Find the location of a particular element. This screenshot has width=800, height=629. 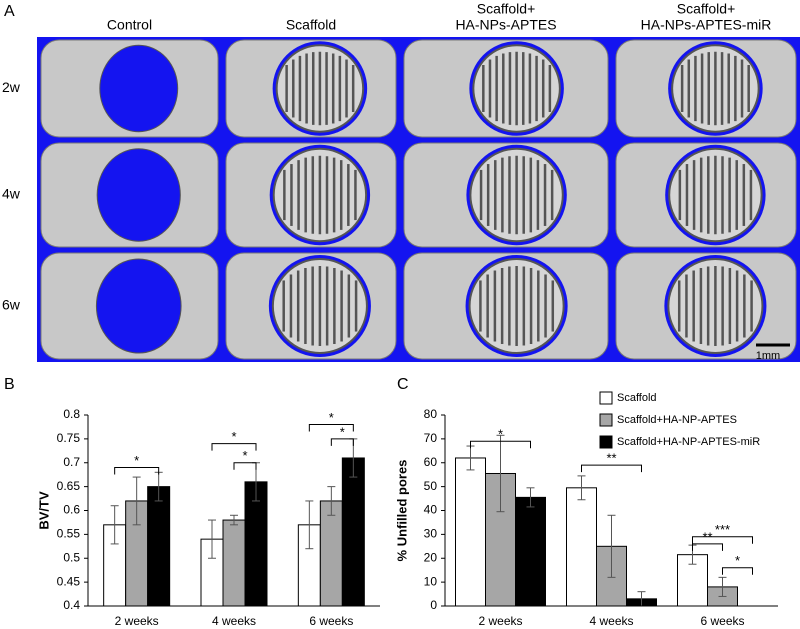

y-tick-label: 0.6 is located at coordinates (71, 510).